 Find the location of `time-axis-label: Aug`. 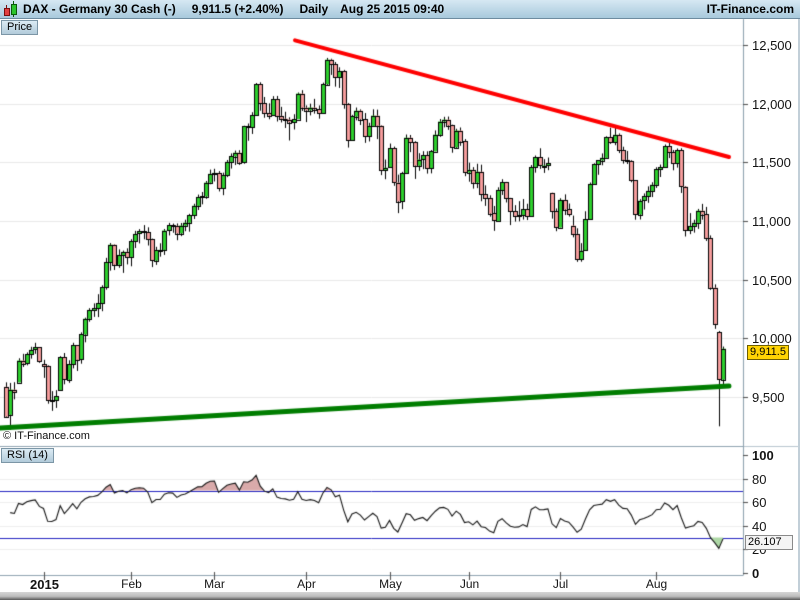

time-axis-label: Aug is located at coordinates (656, 584).